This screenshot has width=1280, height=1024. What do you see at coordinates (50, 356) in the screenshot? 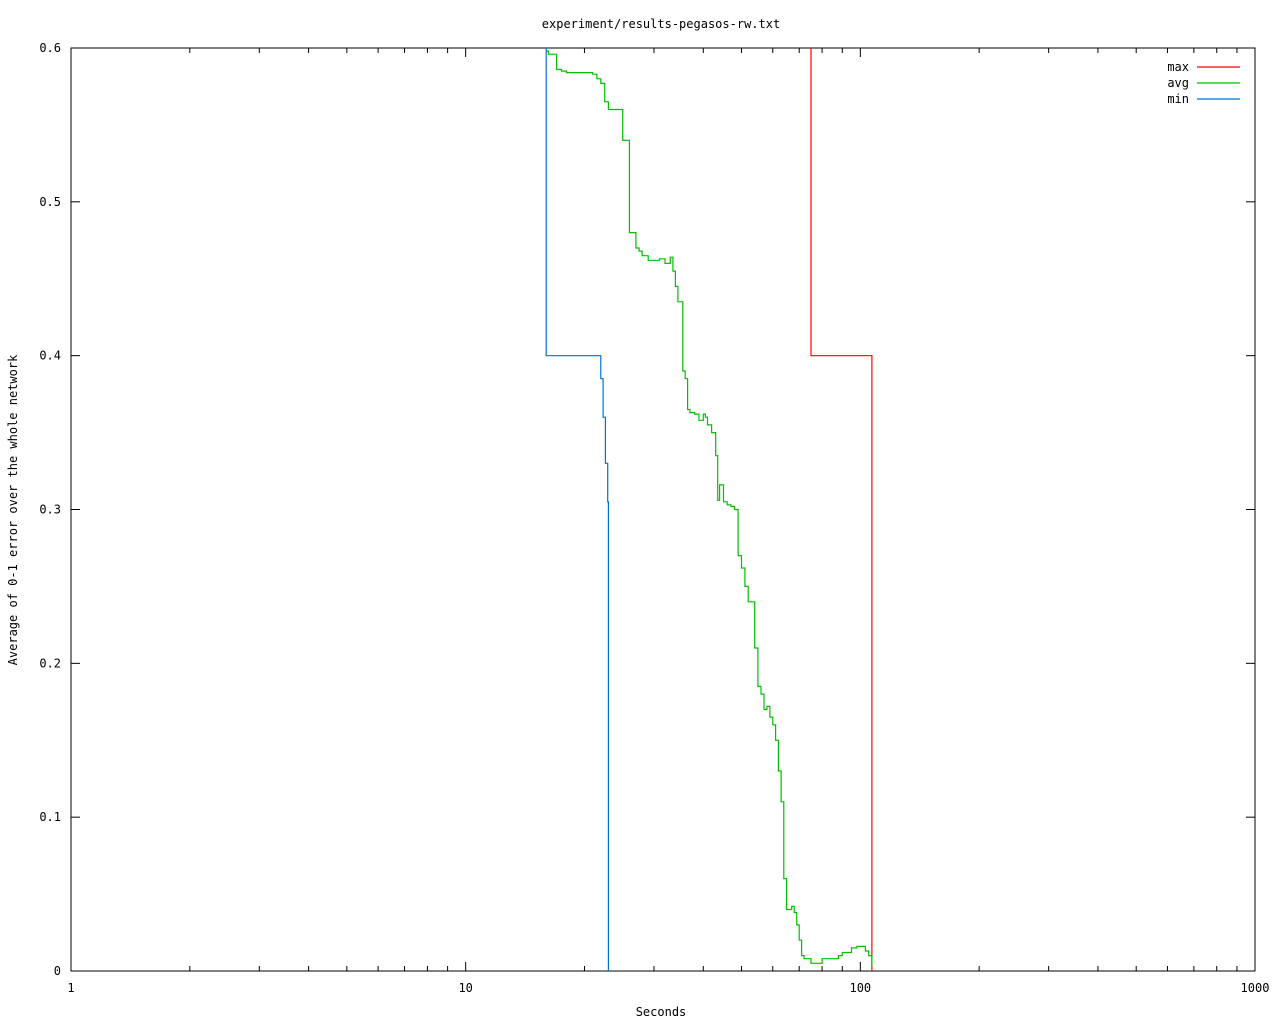
I see `y-tick-label: 0.4` at bounding box center [50, 356].